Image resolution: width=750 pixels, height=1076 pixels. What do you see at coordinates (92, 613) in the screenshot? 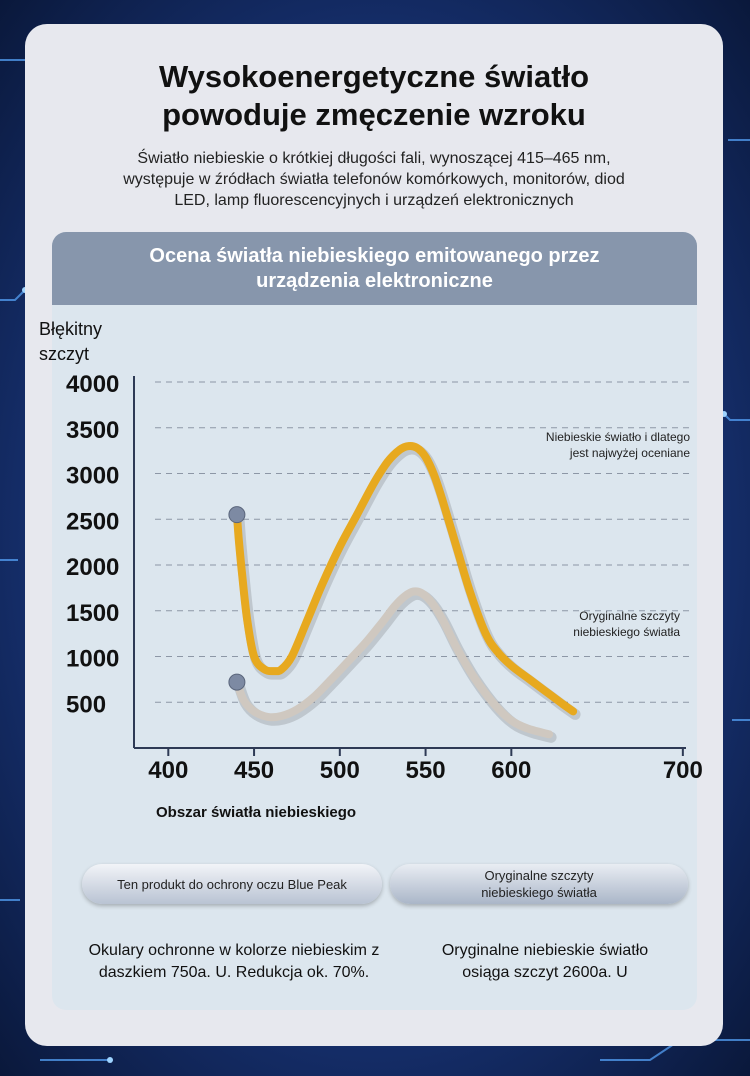
I see `y-tick-1500: 1500` at bounding box center [92, 613].